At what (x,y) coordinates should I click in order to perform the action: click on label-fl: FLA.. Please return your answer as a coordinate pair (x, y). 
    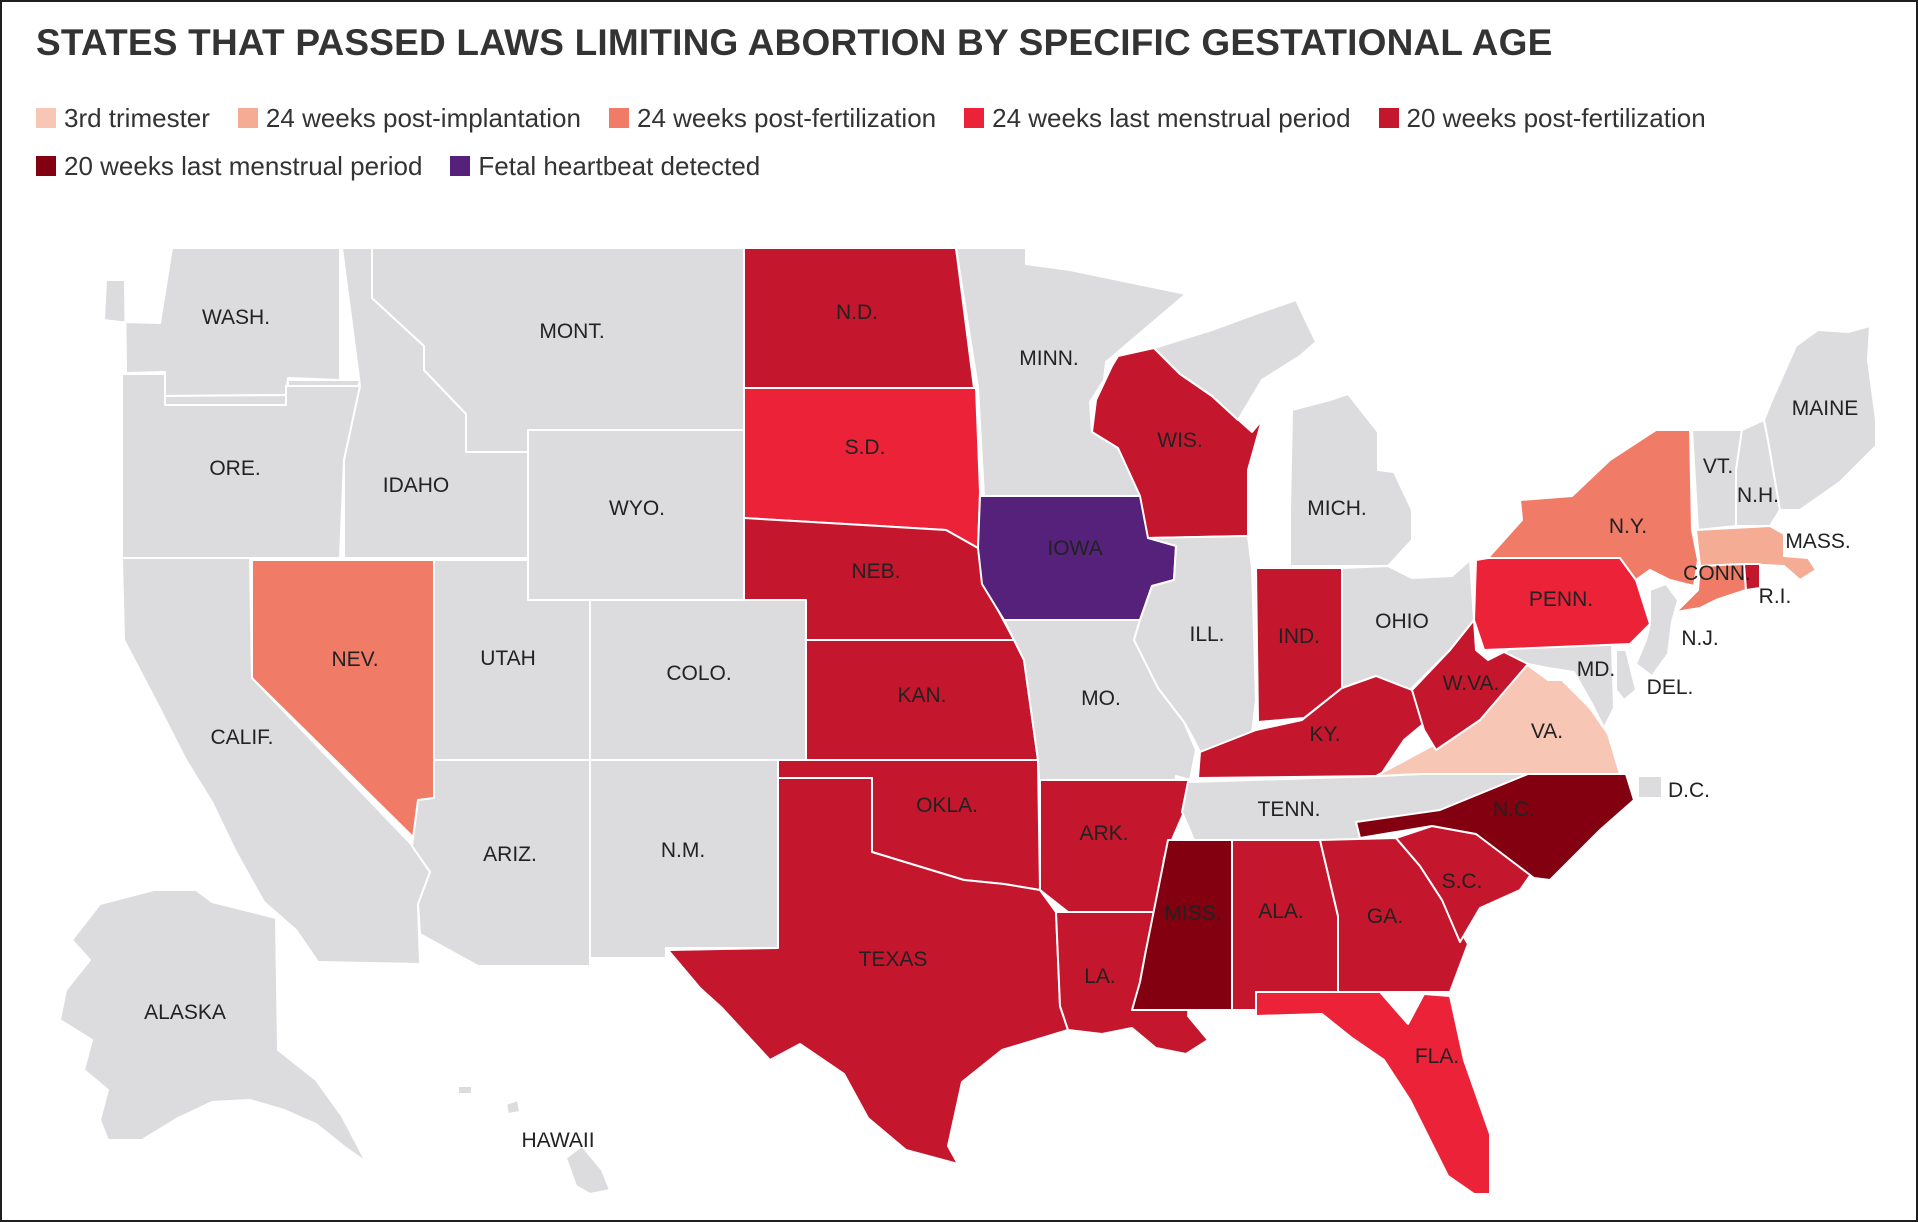
    Looking at the image, I should click on (1437, 1056).